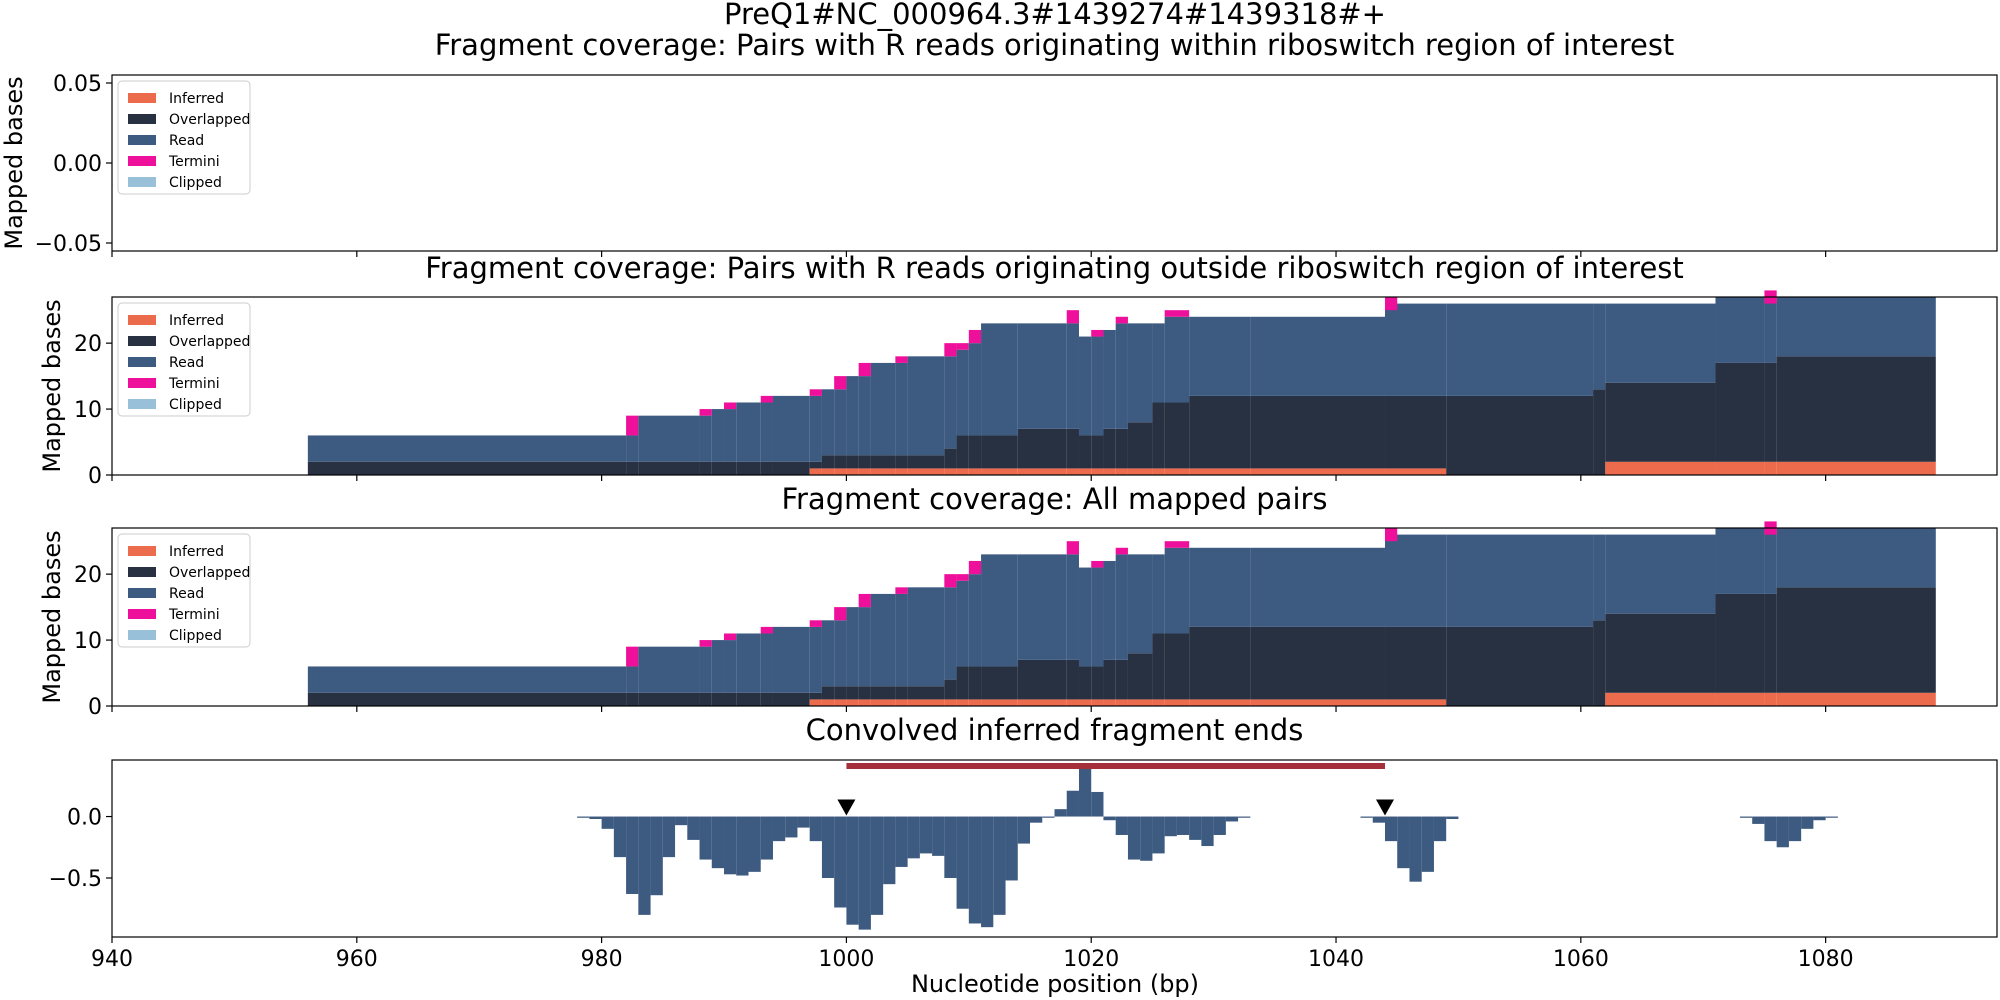 The width and height of the screenshot is (2000, 1000). What do you see at coordinates (142, 119) in the screenshot?
I see `legend-swatch-overlapped` at bounding box center [142, 119].